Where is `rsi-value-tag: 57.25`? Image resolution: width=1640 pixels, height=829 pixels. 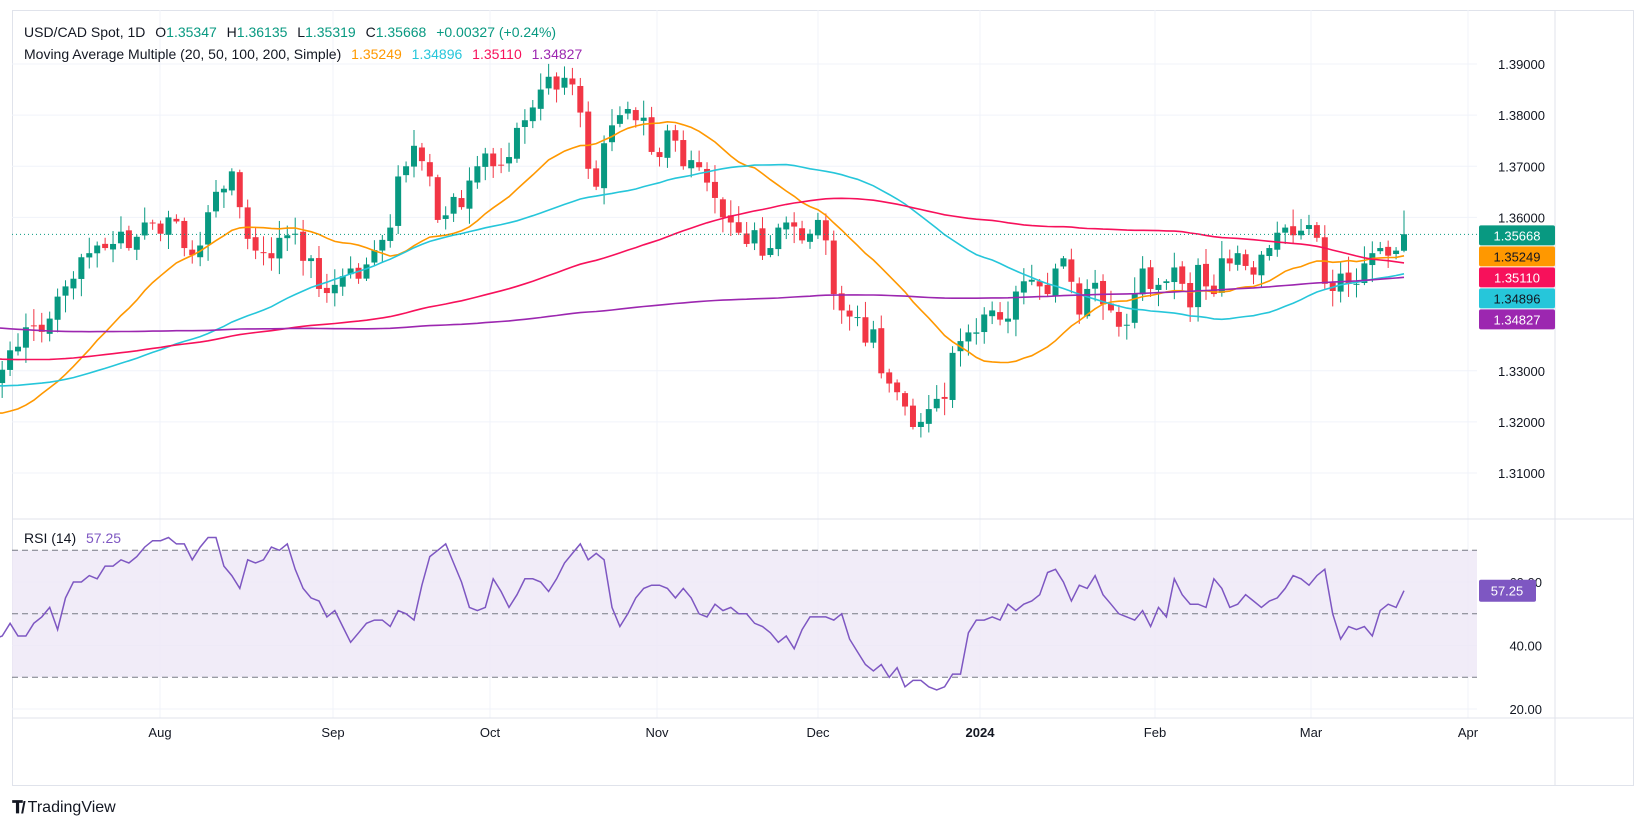 rsi-value-tag: 57.25 is located at coordinates (1507, 590).